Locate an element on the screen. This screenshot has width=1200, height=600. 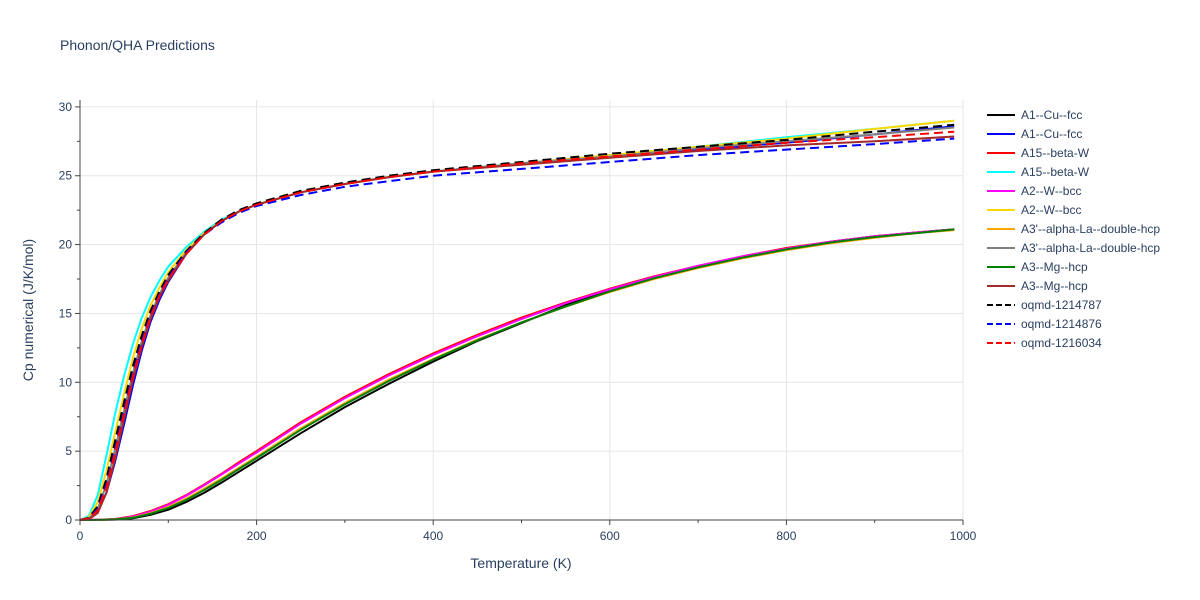
legend-label: oqmd-1216034 is located at coordinates (1061, 343).